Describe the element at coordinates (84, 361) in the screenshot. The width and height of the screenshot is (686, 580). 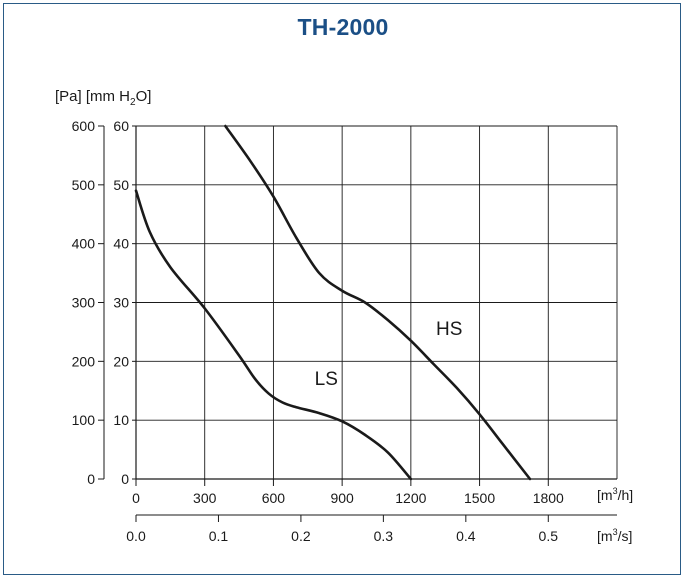
I see `pa-tick-label: 200` at that location.